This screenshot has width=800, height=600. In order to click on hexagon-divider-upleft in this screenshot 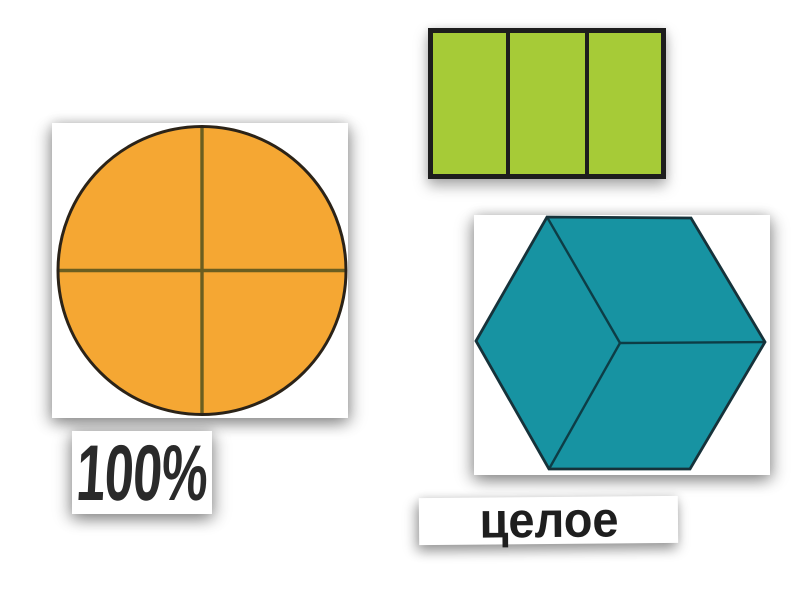, I will do `click(583, 280)`.